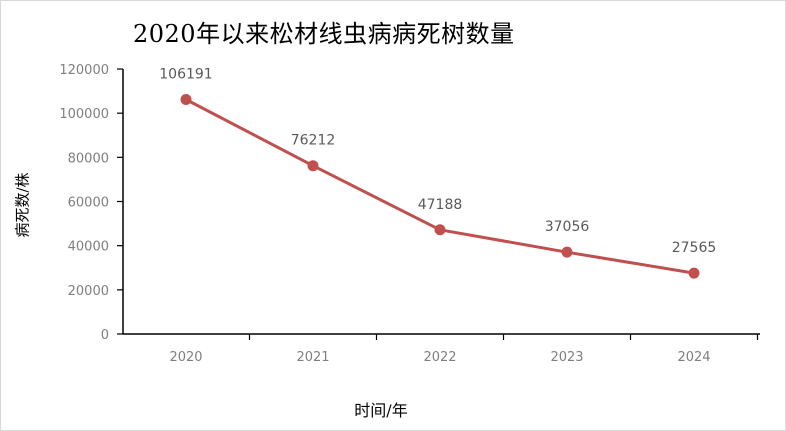  What do you see at coordinates (464, 349) in the screenshot?
I see `x-ticks: 2020 2021 2022 2023 2024` at bounding box center [464, 349].